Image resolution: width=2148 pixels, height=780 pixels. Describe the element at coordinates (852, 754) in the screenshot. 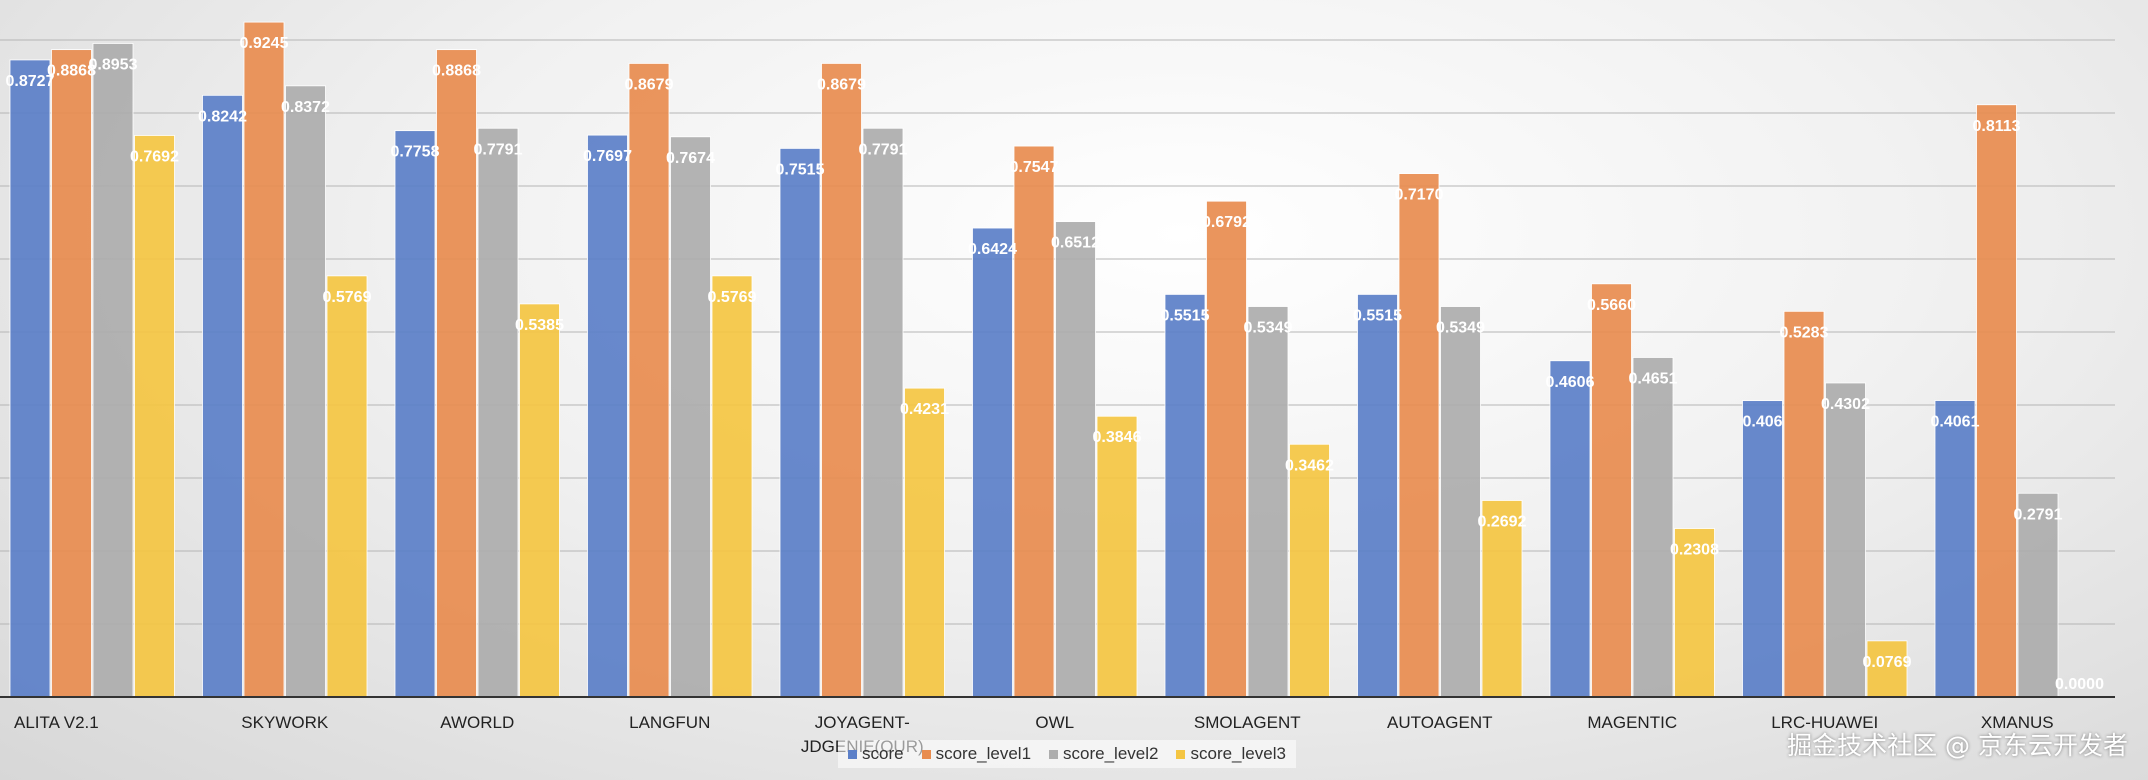

I see `legend-swatch-score` at that location.